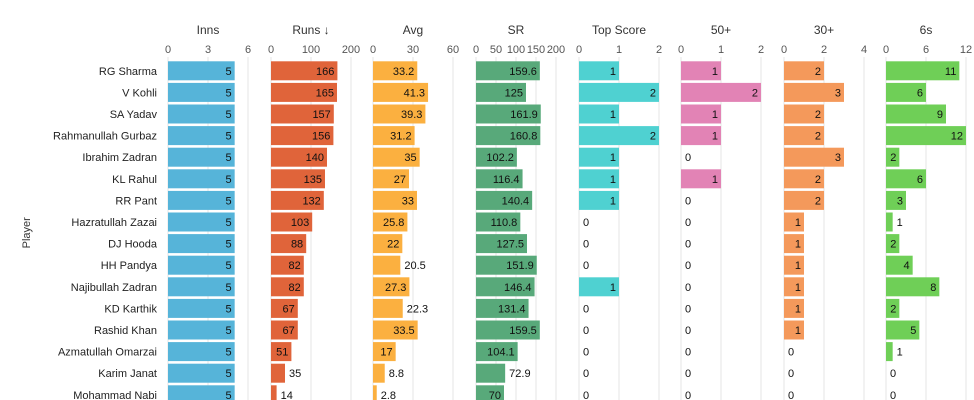 This screenshot has height=400, width=974. What do you see at coordinates (681, 50) in the screenshot?
I see `tick-label: 0` at bounding box center [681, 50].